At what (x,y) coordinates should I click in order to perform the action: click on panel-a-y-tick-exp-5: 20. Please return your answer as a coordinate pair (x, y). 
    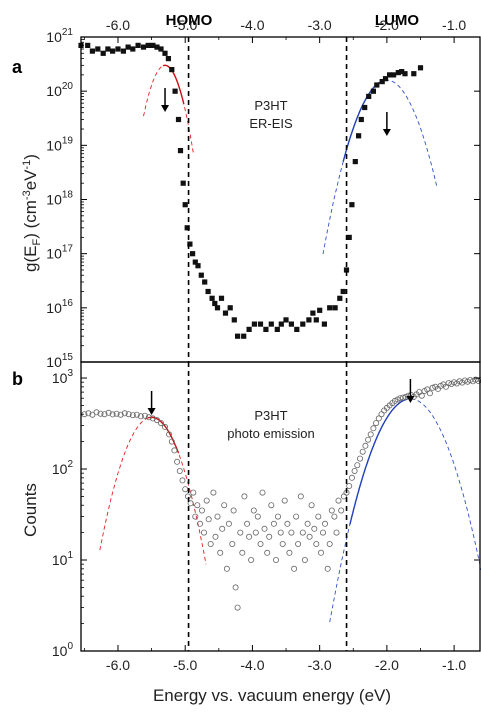
    Looking at the image, I should click on (68, 86).